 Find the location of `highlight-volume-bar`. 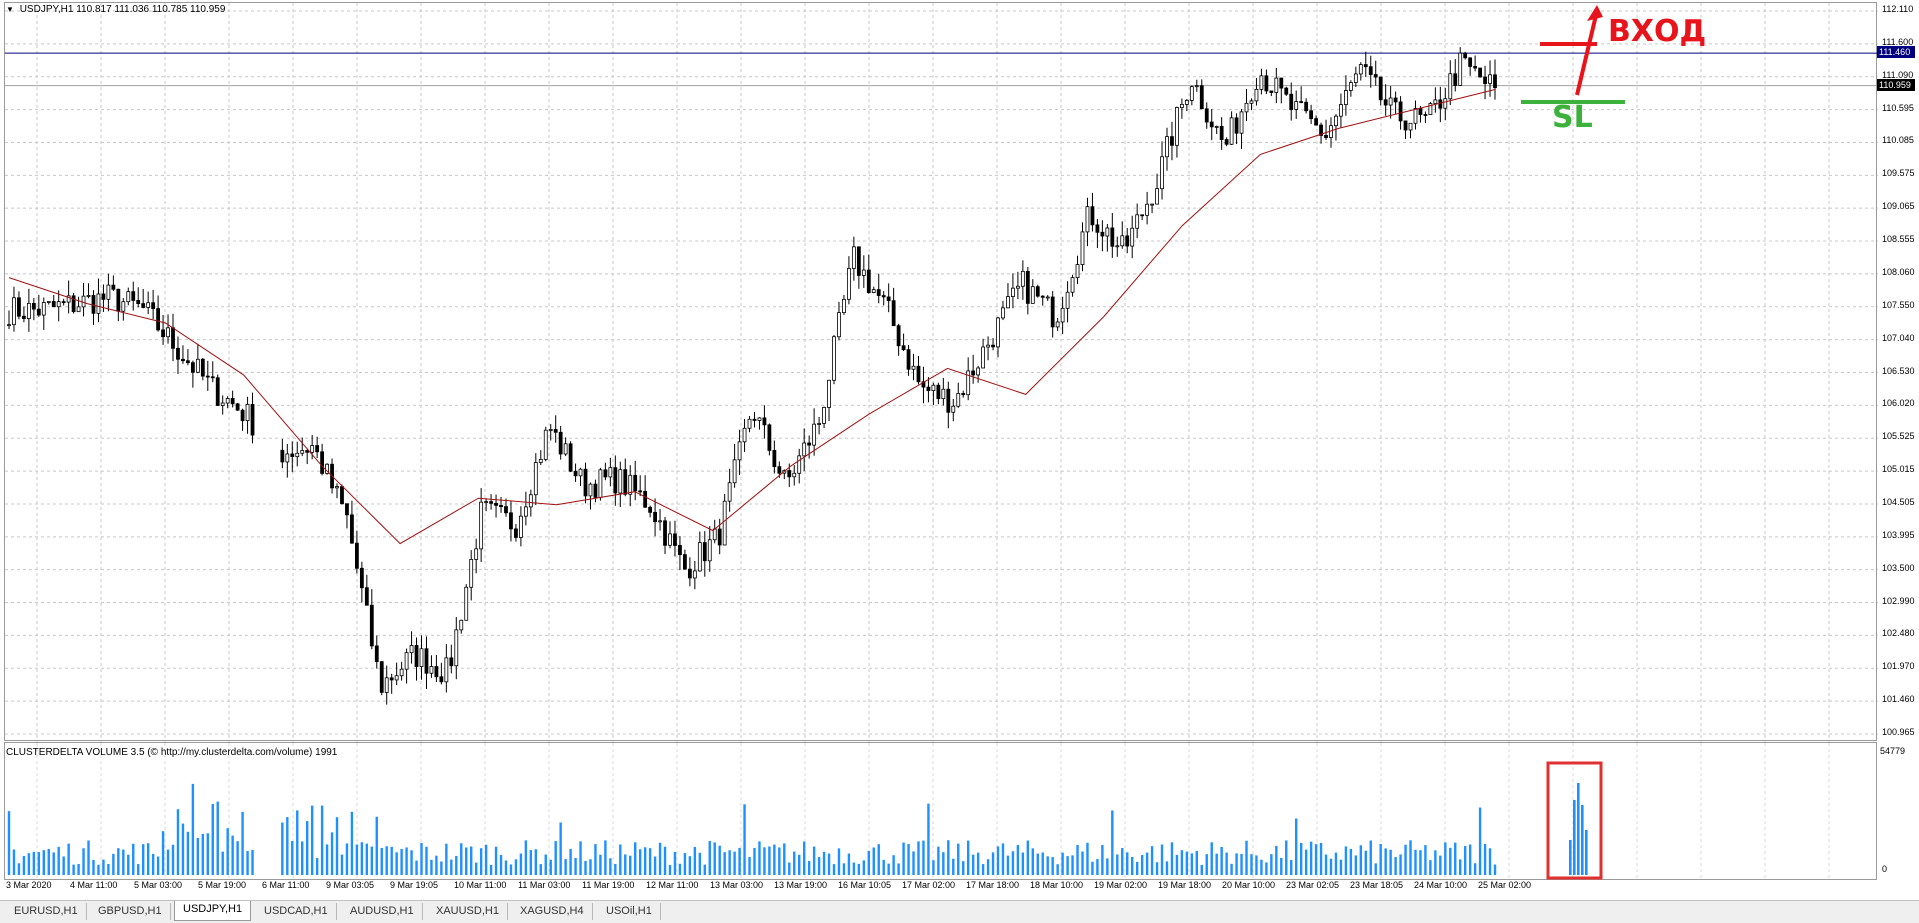

highlight-volume-bar is located at coordinates (1570, 857).